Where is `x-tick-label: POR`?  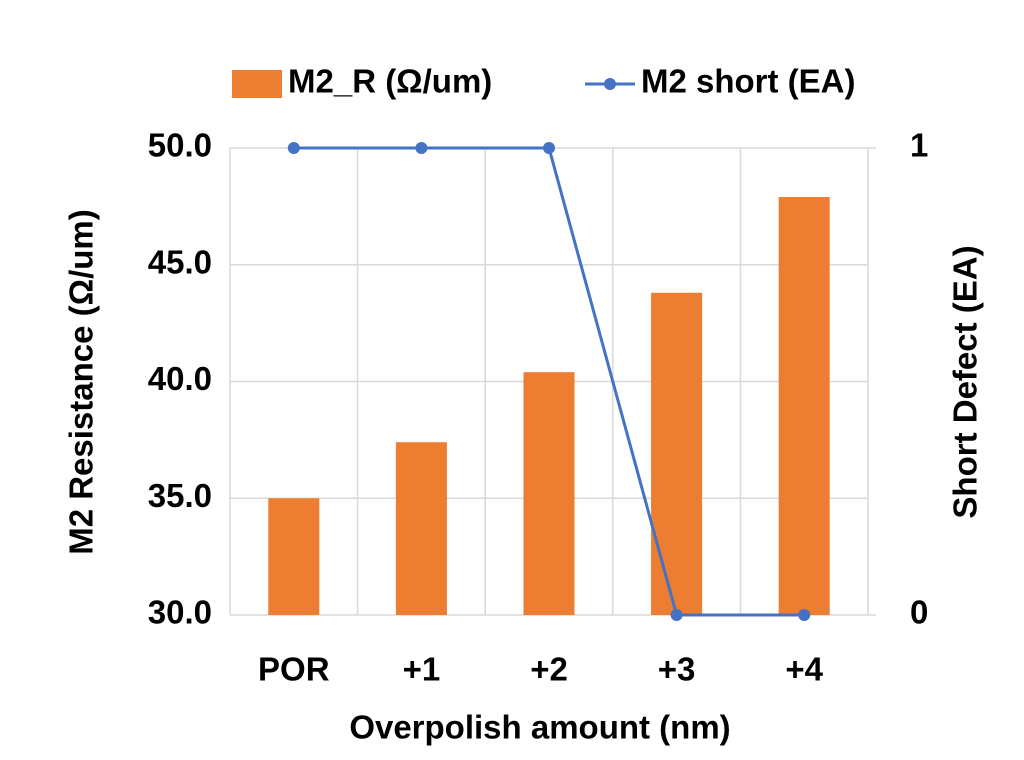 x-tick-label: POR is located at coordinates (294, 669).